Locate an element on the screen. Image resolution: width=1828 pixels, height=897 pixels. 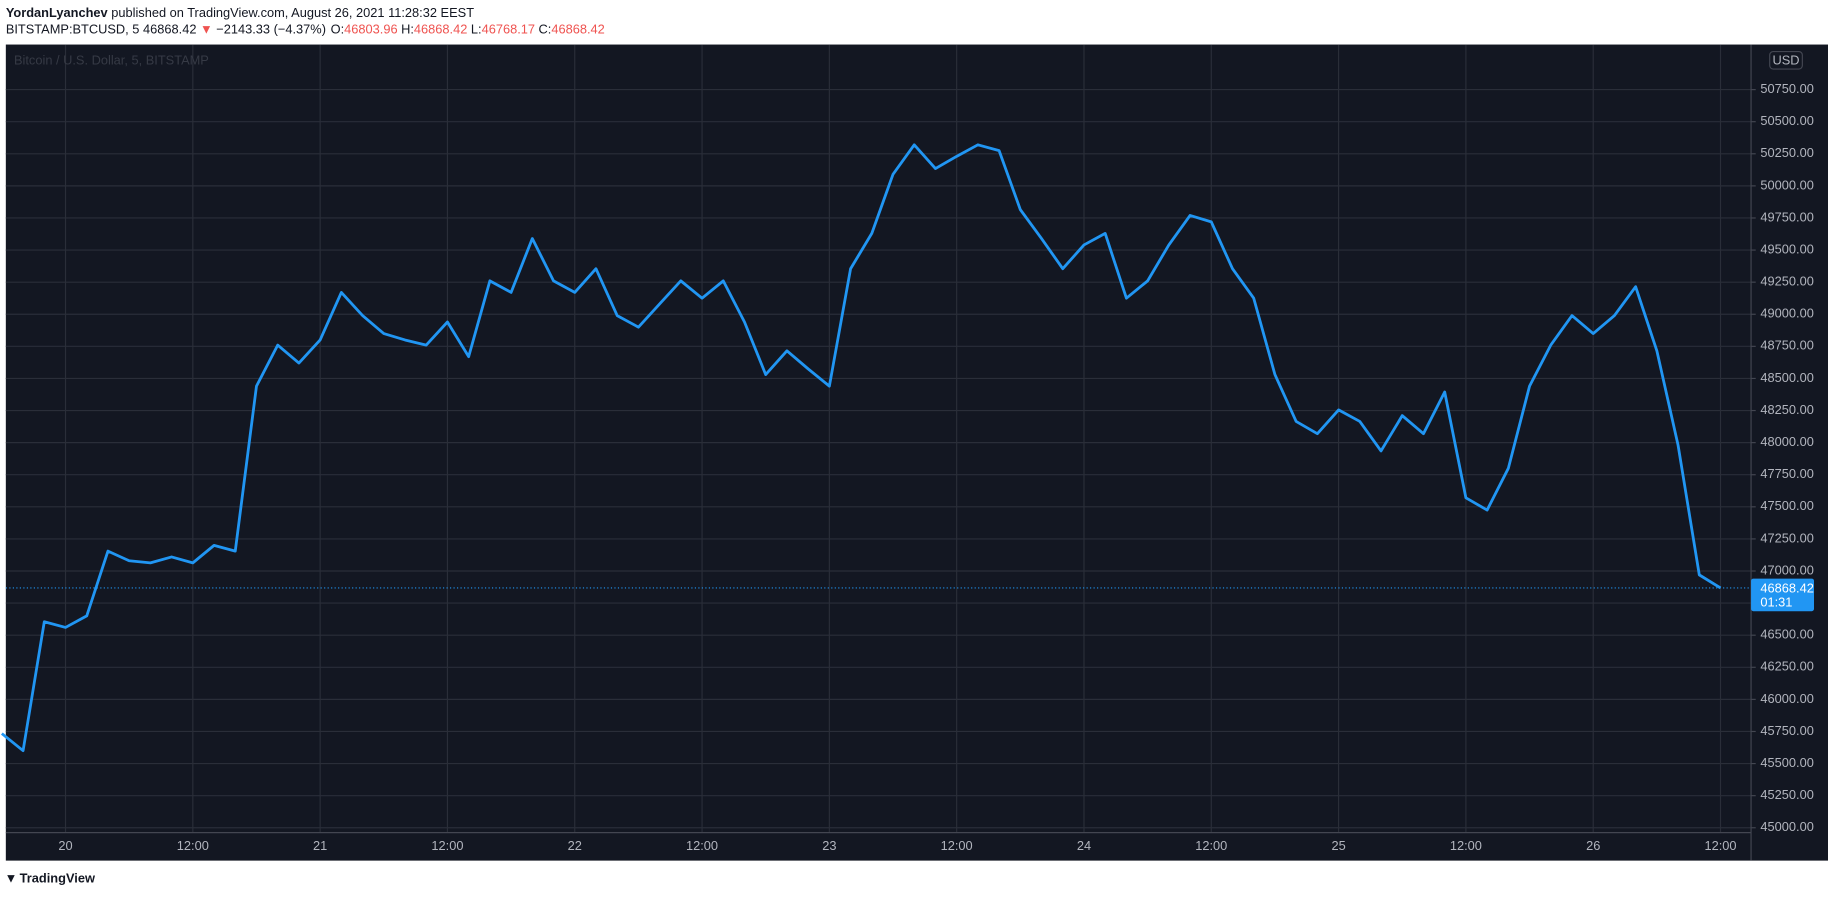
y-tick-label: 45500.00 is located at coordinates (1786, 762).